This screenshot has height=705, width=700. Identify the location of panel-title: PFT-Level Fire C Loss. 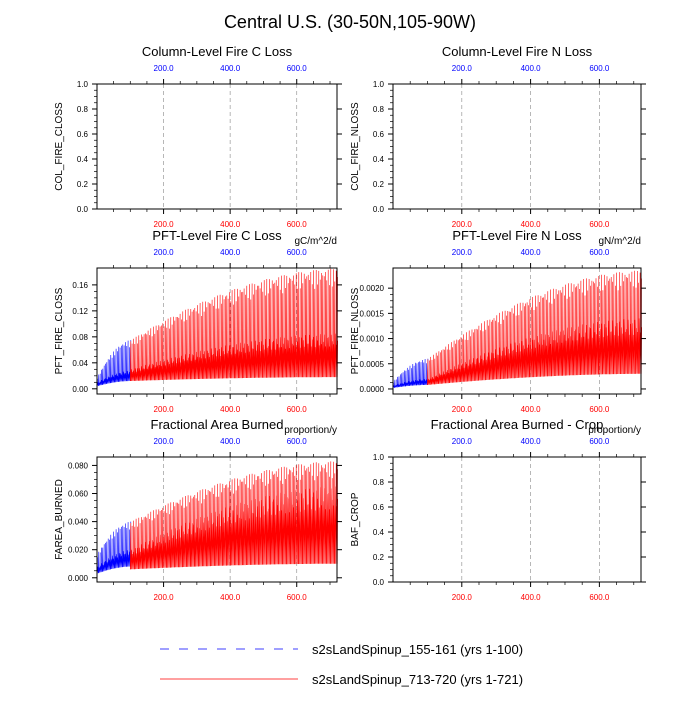
(217, 235).